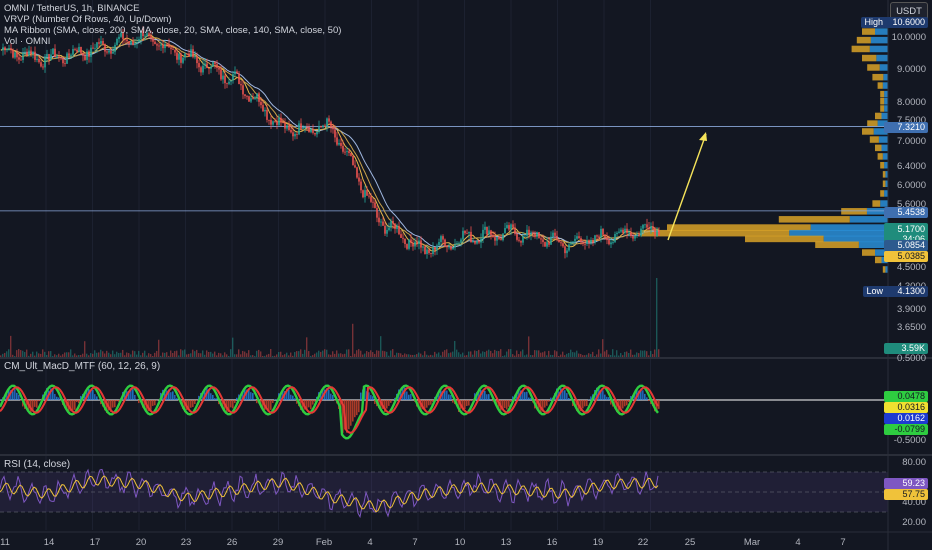  I want to click on rsi-axis-label: 20.00, so click(914, 522).